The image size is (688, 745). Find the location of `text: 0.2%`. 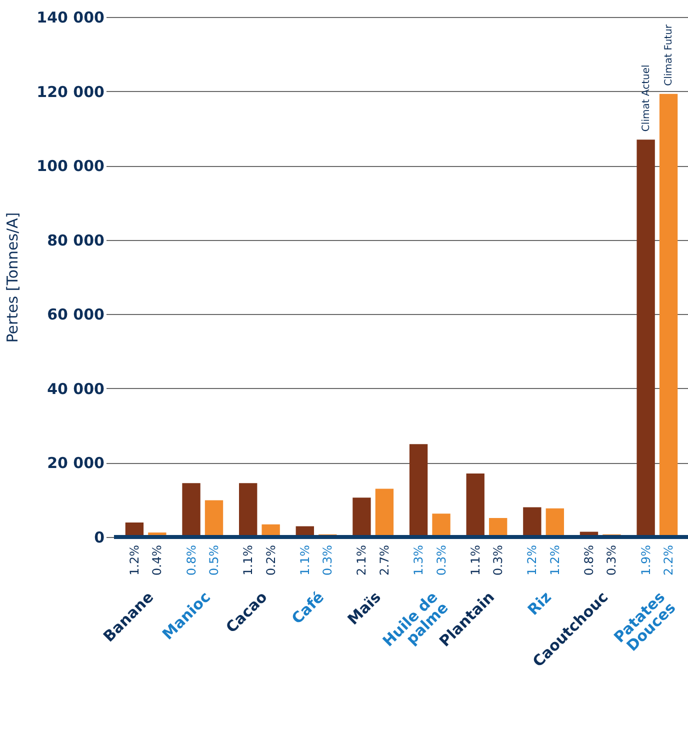

text: 0.2% is located at coordinates (271, 560).